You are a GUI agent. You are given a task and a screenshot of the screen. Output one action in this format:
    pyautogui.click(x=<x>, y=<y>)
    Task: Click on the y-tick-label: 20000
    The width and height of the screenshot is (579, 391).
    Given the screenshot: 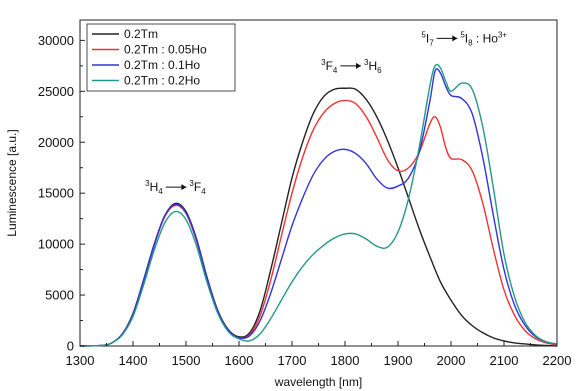 What is the action you would take?
    pyautogui.click(x=56, y=142)
    